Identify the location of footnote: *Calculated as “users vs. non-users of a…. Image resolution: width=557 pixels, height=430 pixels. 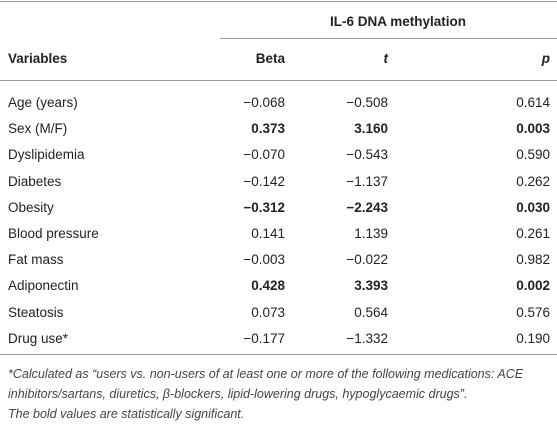
(266, 384).